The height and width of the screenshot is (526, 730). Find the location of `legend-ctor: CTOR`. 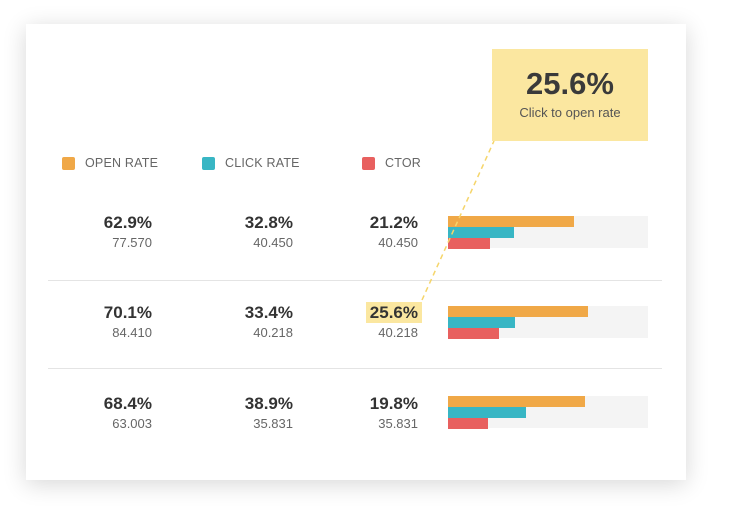

legend-ctor: CTOR is located at coordinates (391, 163).